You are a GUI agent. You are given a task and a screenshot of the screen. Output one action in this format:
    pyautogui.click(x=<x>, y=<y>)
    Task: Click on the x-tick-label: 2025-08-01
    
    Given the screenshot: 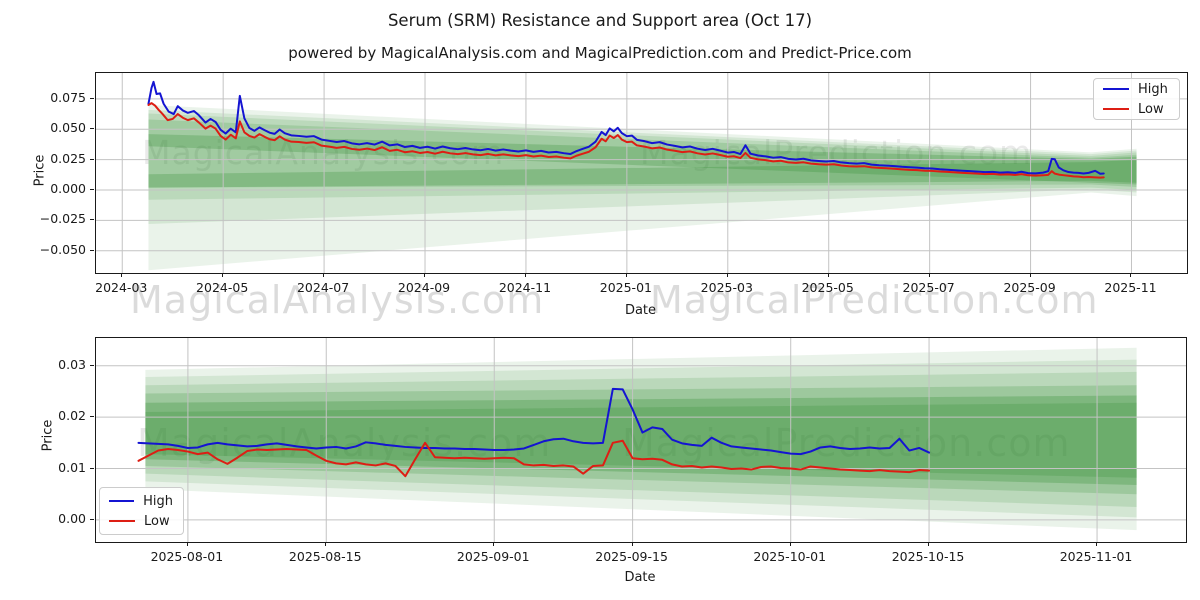 What is the action you would take?
    pyautogui.click(x=187, y=556)
    